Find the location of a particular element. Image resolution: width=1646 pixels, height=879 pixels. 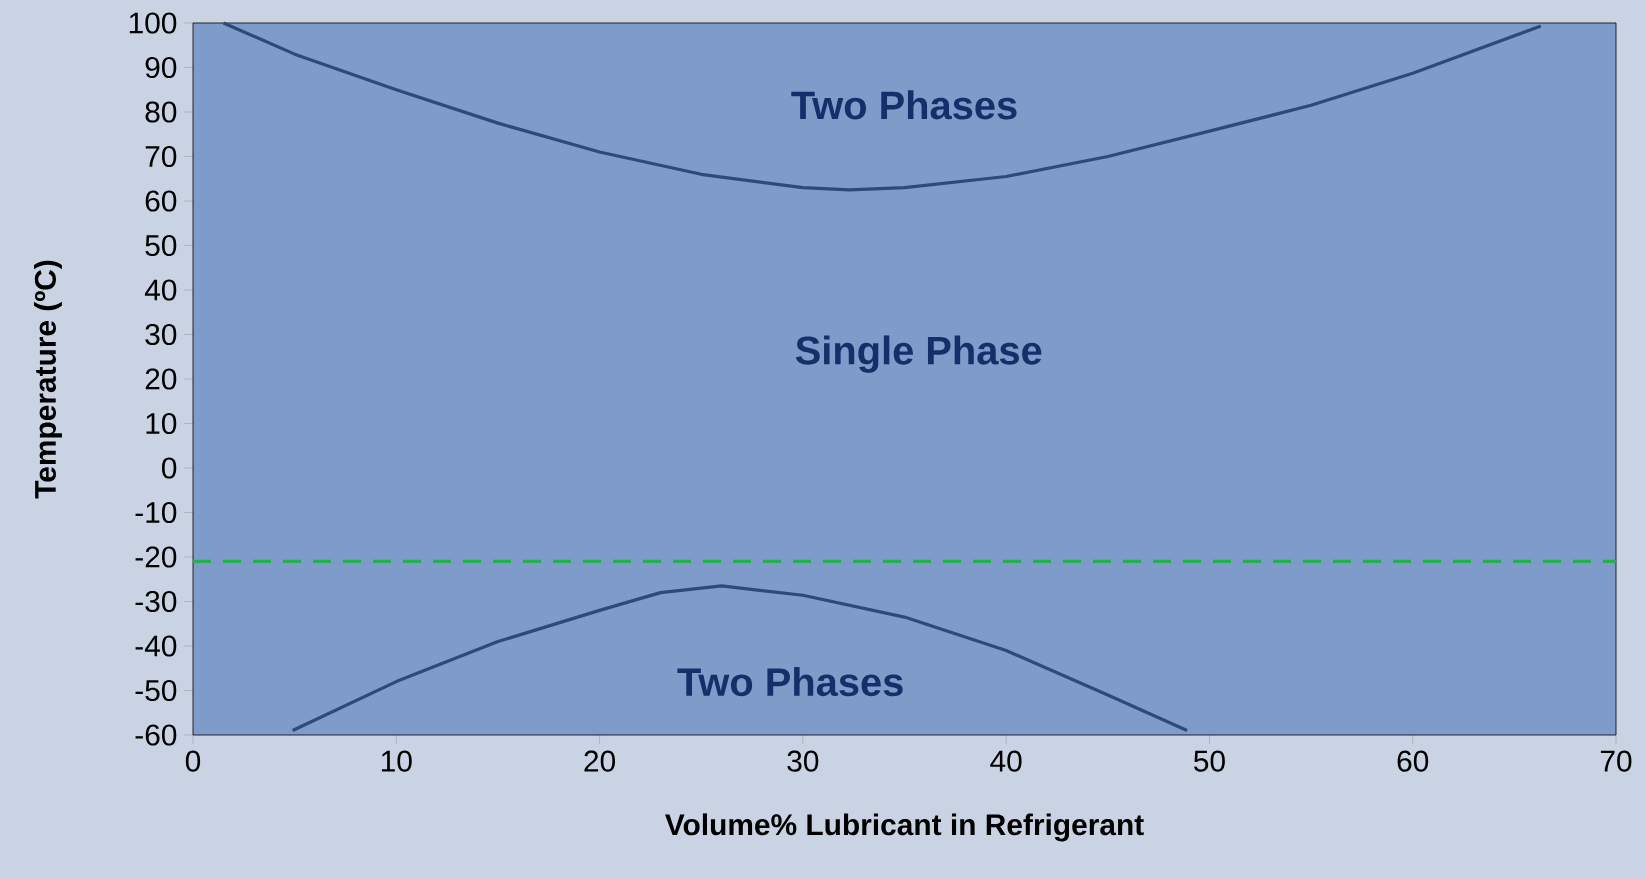

y-tick-label: 70 is located at coordinates (161, 156).